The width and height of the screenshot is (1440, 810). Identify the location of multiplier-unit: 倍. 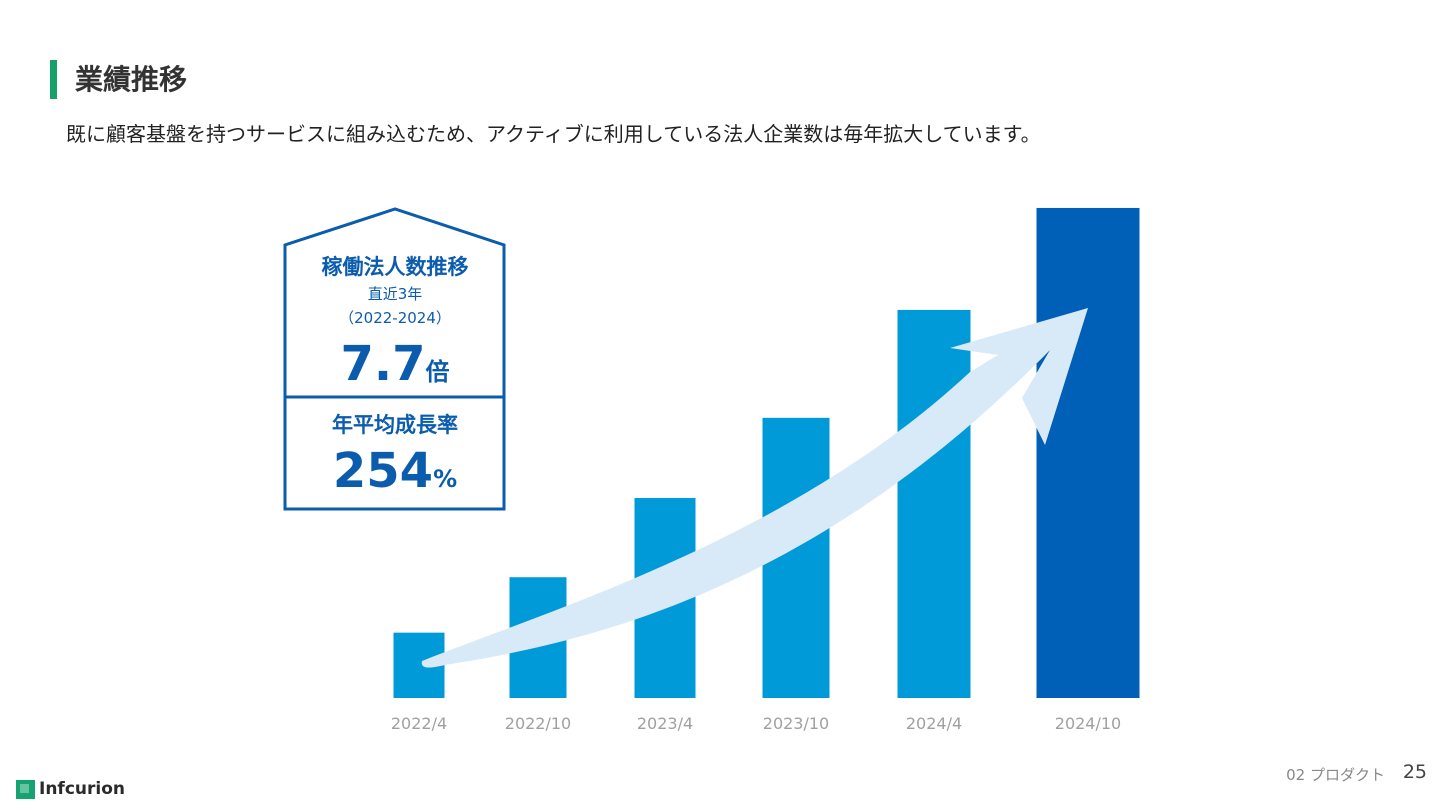
(438, 372).